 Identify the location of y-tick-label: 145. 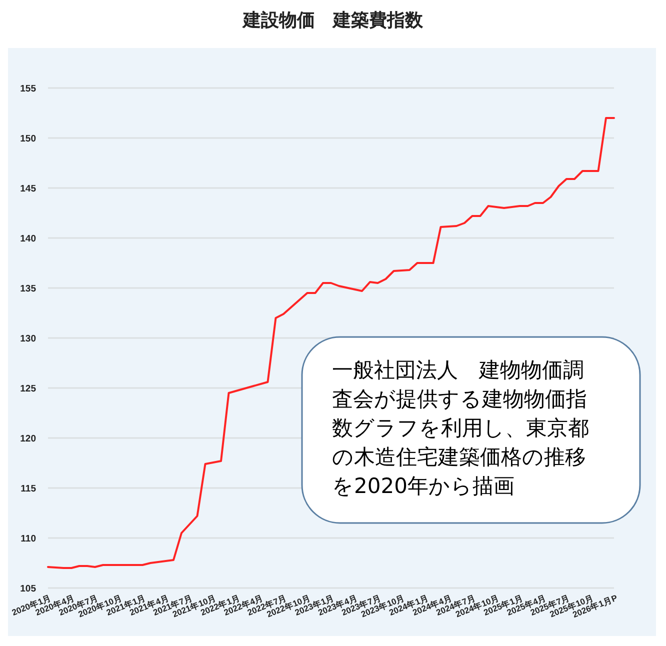
(28, 189).